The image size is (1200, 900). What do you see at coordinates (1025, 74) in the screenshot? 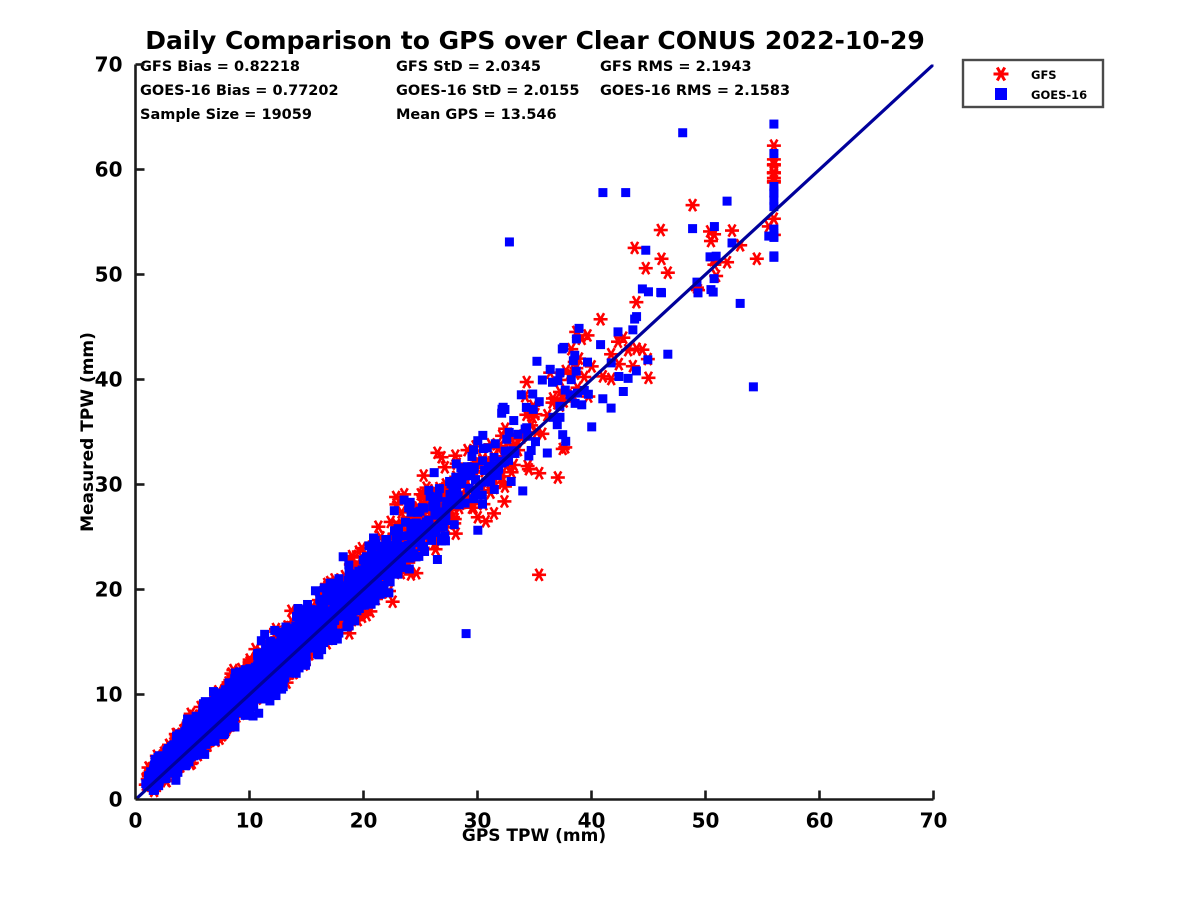
I see `legend-entry-gfs: GFS` at bounding box center [1025, 74].